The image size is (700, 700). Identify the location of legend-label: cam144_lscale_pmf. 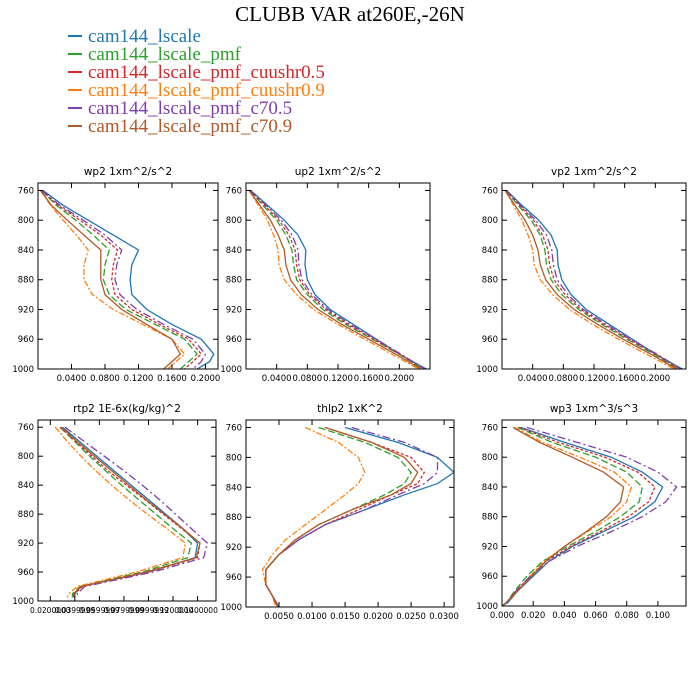
(165, 54).